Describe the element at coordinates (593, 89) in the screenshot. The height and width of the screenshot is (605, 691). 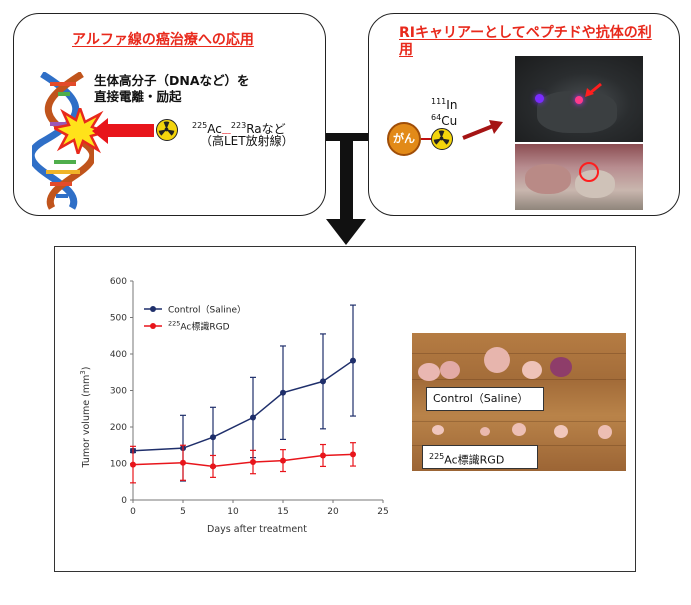
I see `red-pointer-icon` at that location.